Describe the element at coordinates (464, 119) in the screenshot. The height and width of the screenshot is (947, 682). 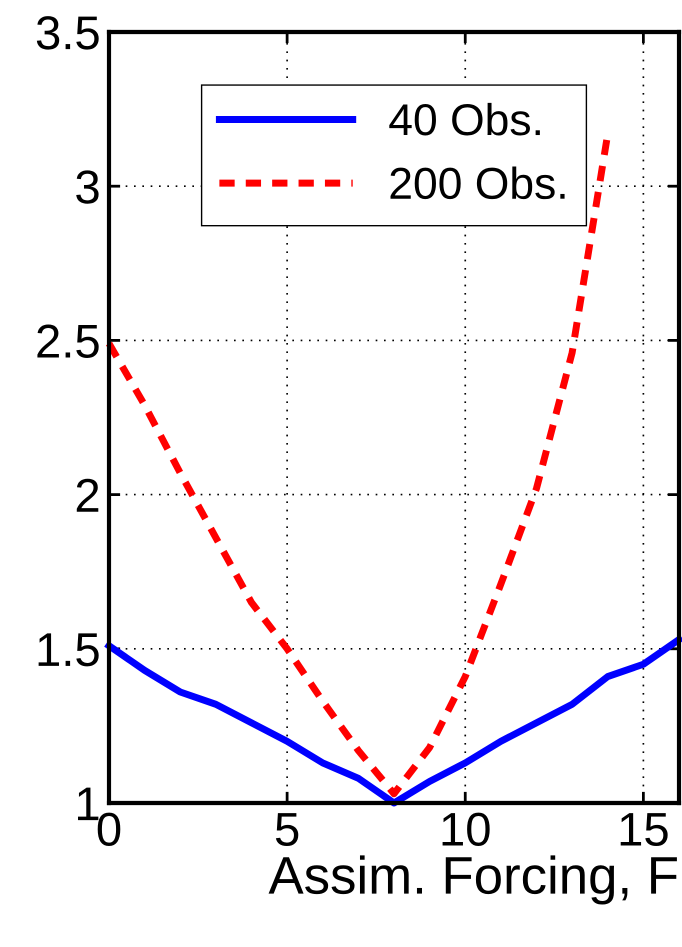
I see `legend-label: 40 Obs.` at that location.